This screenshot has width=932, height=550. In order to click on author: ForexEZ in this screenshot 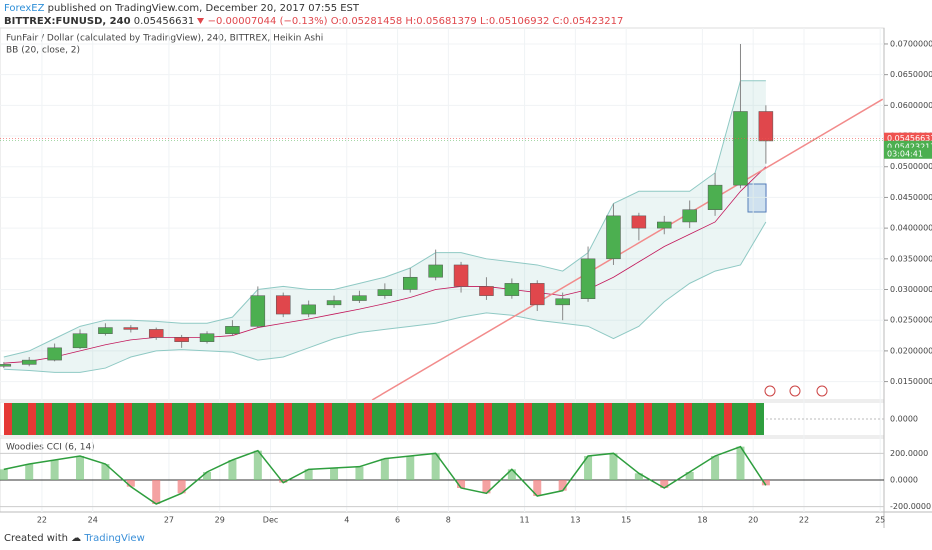, I will do `click(24, 8)`.